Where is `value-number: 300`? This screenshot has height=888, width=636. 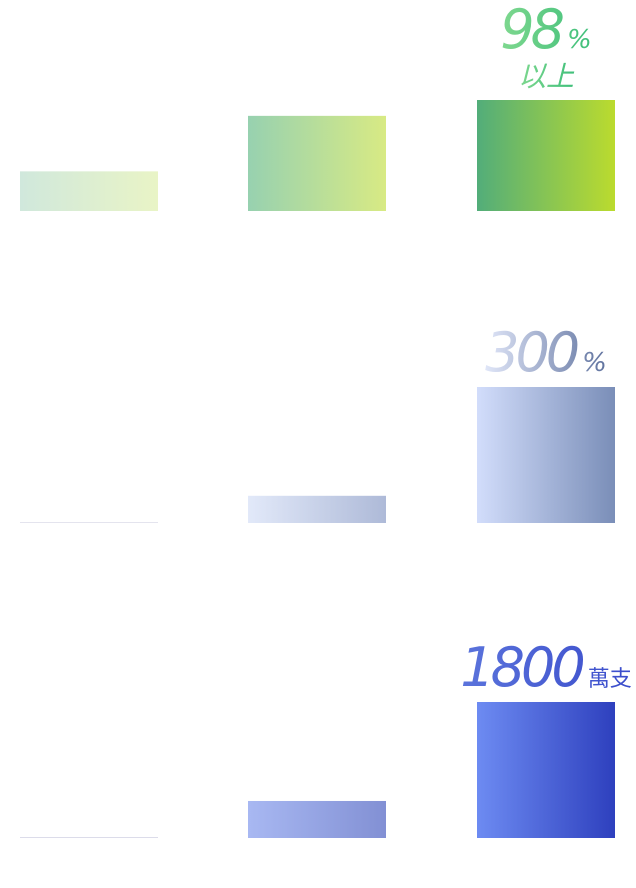 value-number: 300 is located at coordinates (531, 352).